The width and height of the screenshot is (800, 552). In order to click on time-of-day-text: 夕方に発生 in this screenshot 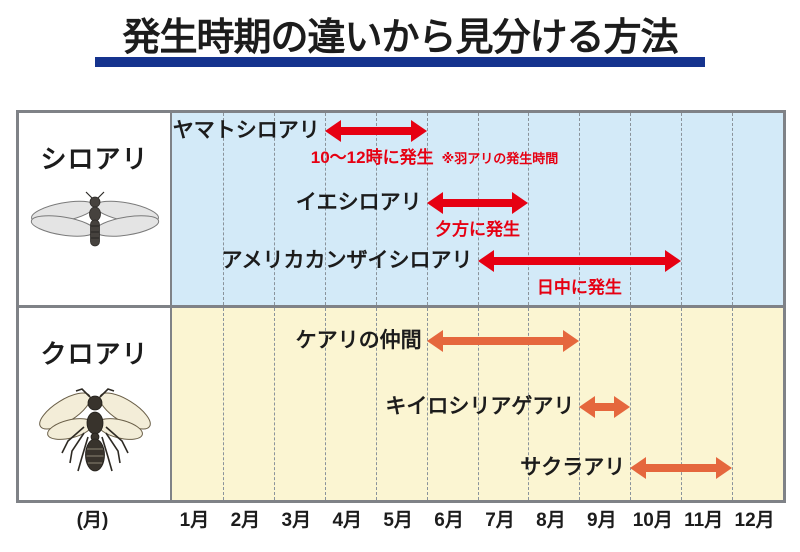, I will do `click(477, 229)`.